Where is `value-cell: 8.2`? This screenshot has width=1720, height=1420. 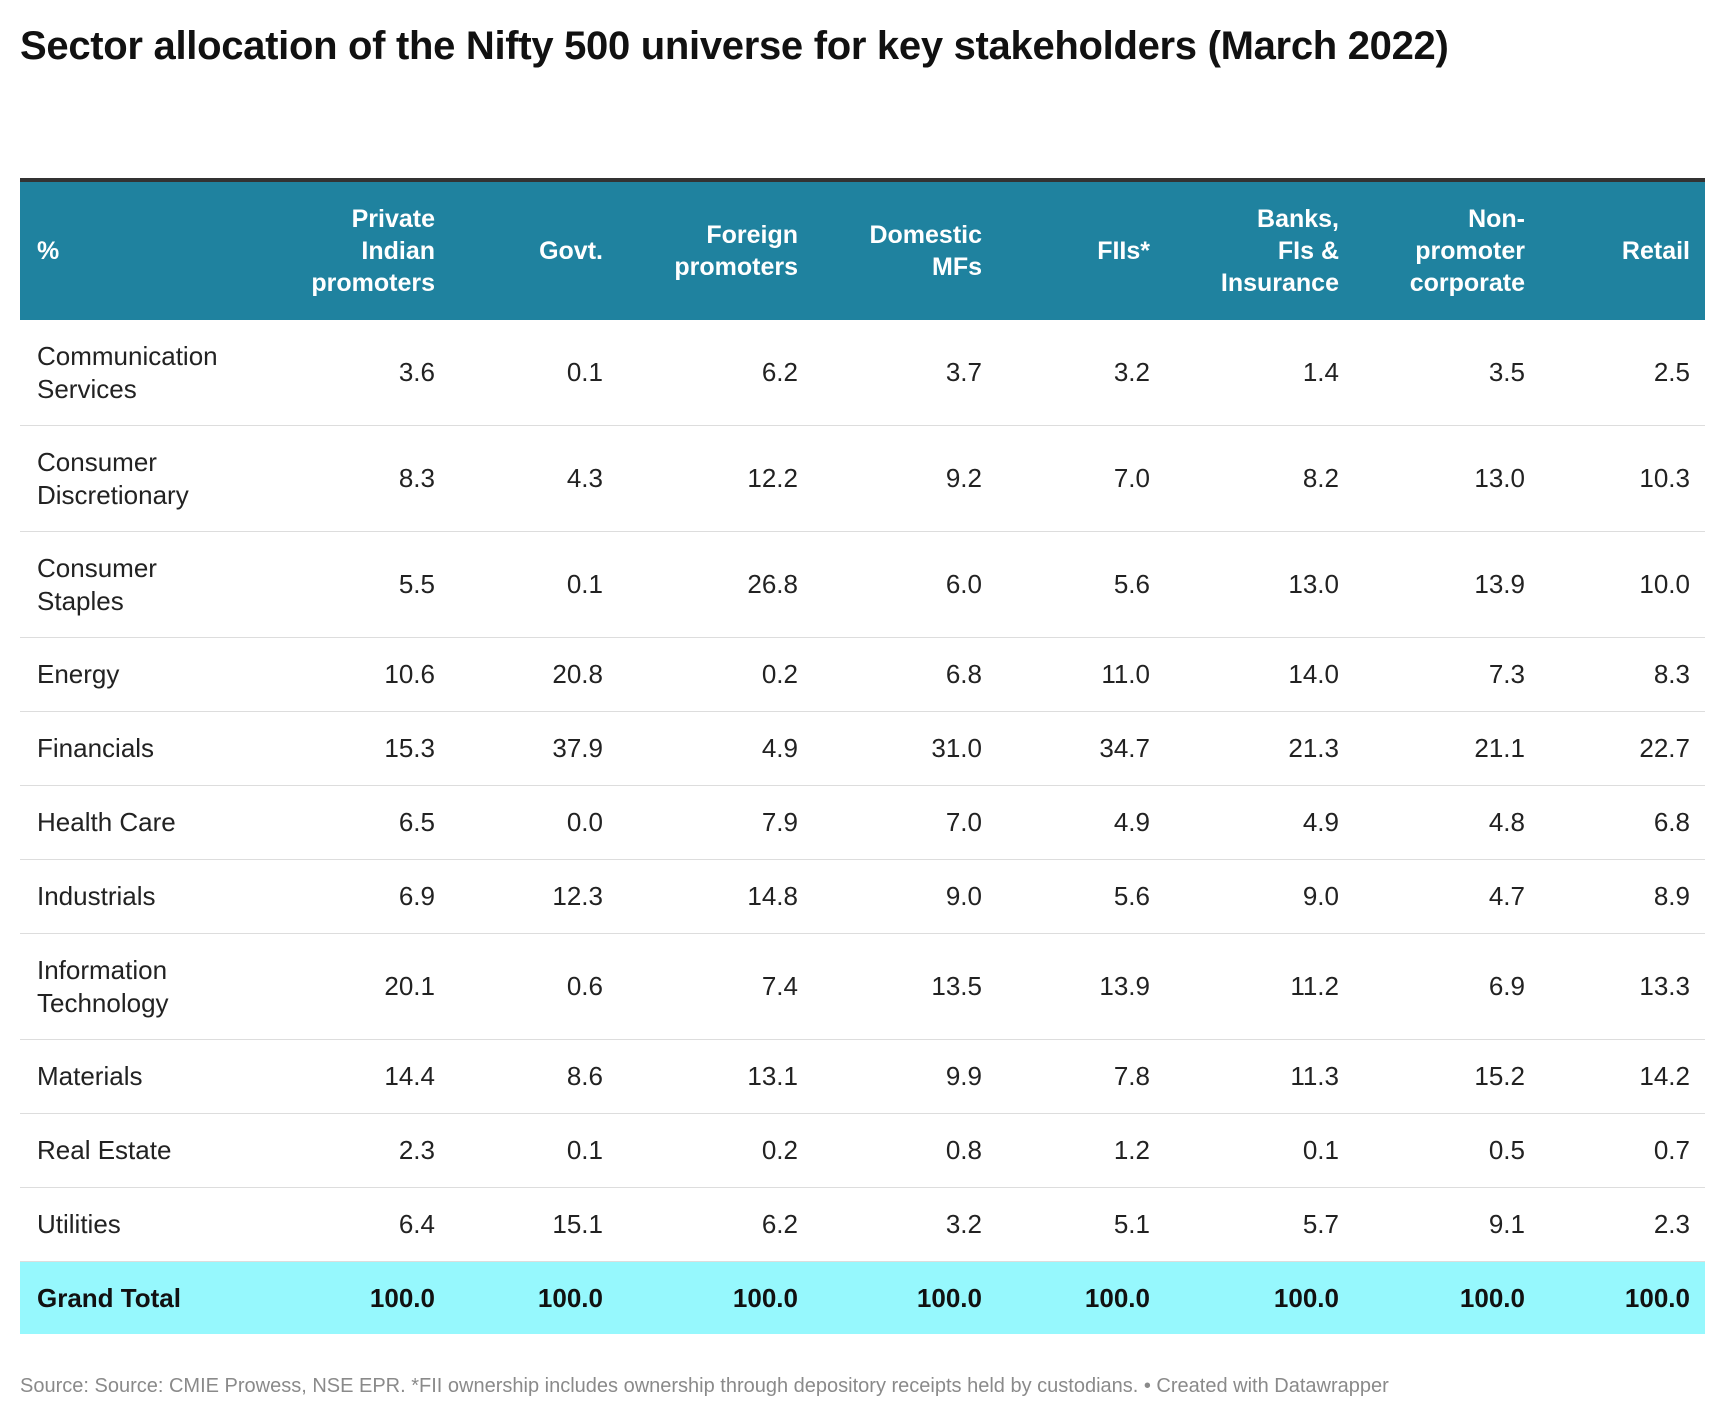 value-cell: 8.2 is located at coordinates (1259, 478).